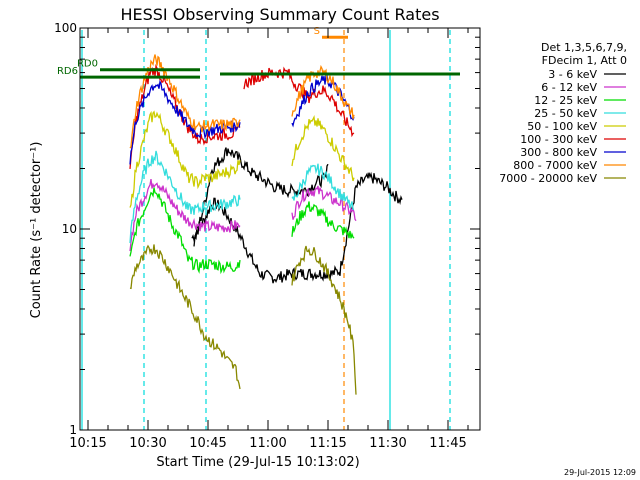 Image resolution: width=640 pixels, height=480 pixels. Describe the element at coordinates (327, 443) in the screenshot. I see `x-tick-label: 11:15` at that location.